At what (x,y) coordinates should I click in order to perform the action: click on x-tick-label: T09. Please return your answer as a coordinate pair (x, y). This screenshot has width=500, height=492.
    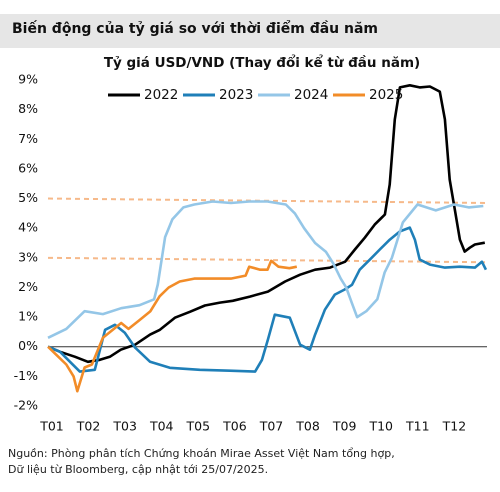
    Looking at the image, I should click on (344, 426).